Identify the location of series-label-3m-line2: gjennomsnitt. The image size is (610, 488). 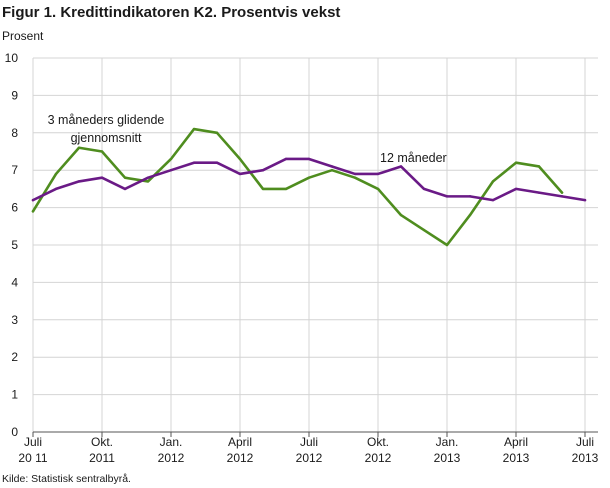
(106, 138).